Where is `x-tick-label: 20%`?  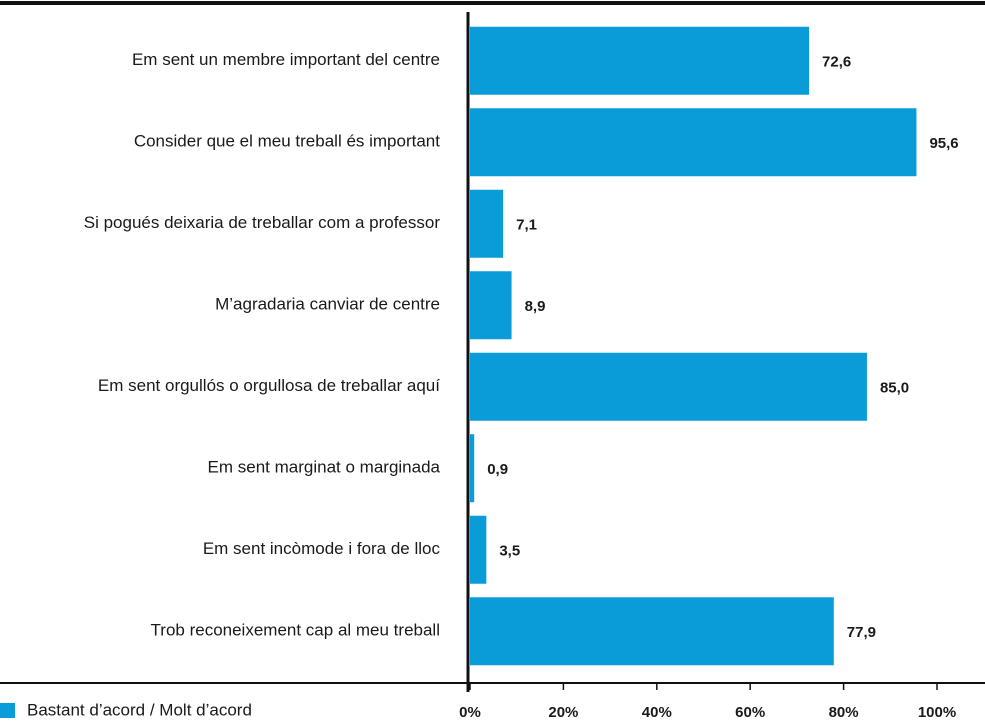 x-tick-label: 20% is located at coordinates (563, 712).